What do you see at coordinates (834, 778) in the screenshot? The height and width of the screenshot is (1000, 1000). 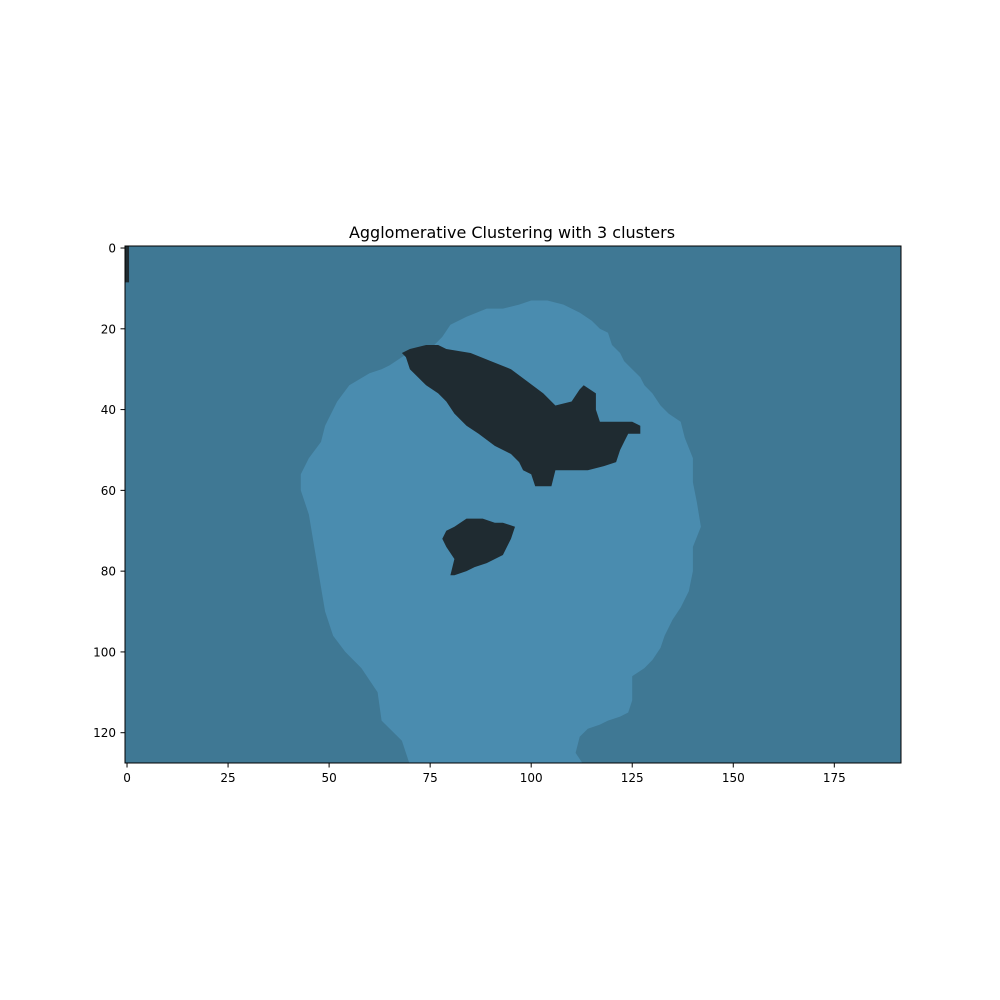 I see `x-tick-label: 175` at bounding box center [834, 778].